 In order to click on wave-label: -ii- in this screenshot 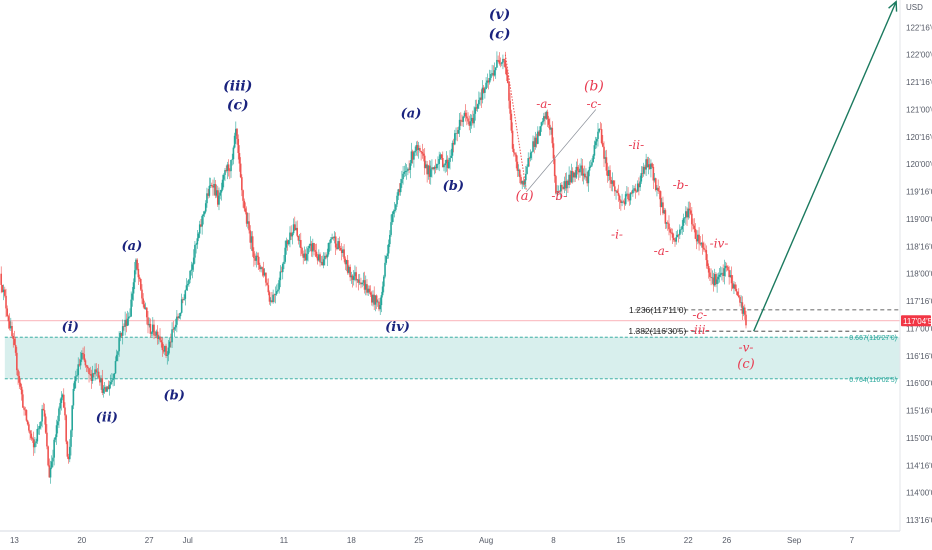, I will do `click(636, 145)`.